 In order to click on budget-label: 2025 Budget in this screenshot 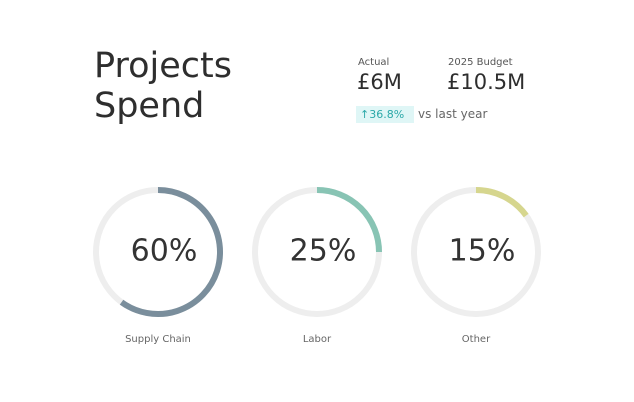, I will do `click(480, 62)`.